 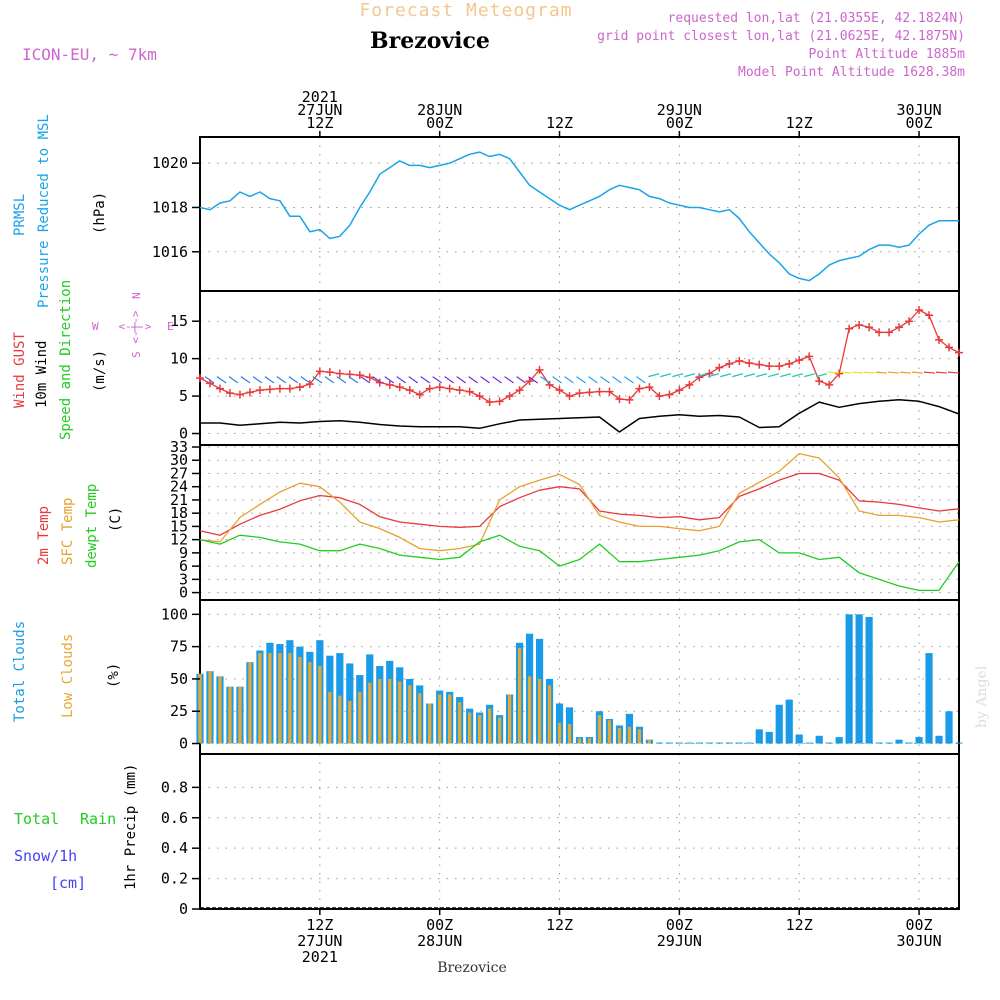 What do you see at coordinates (320, 957) in the screenshot?
I see `bottom-time-label: 2021` at bounding box center [320, 957].